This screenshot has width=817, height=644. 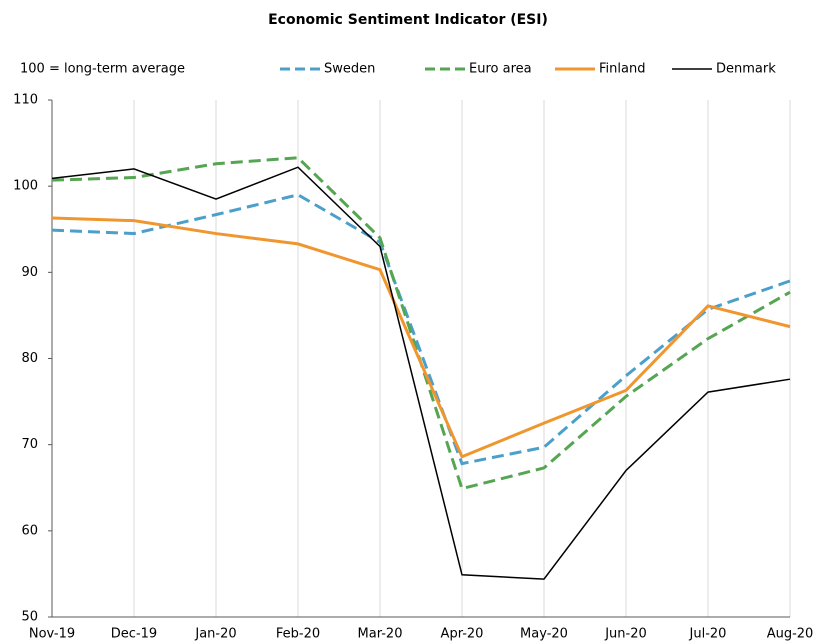 I want to click on annotation: 100 = long-term average, so click(x=102, y=69).